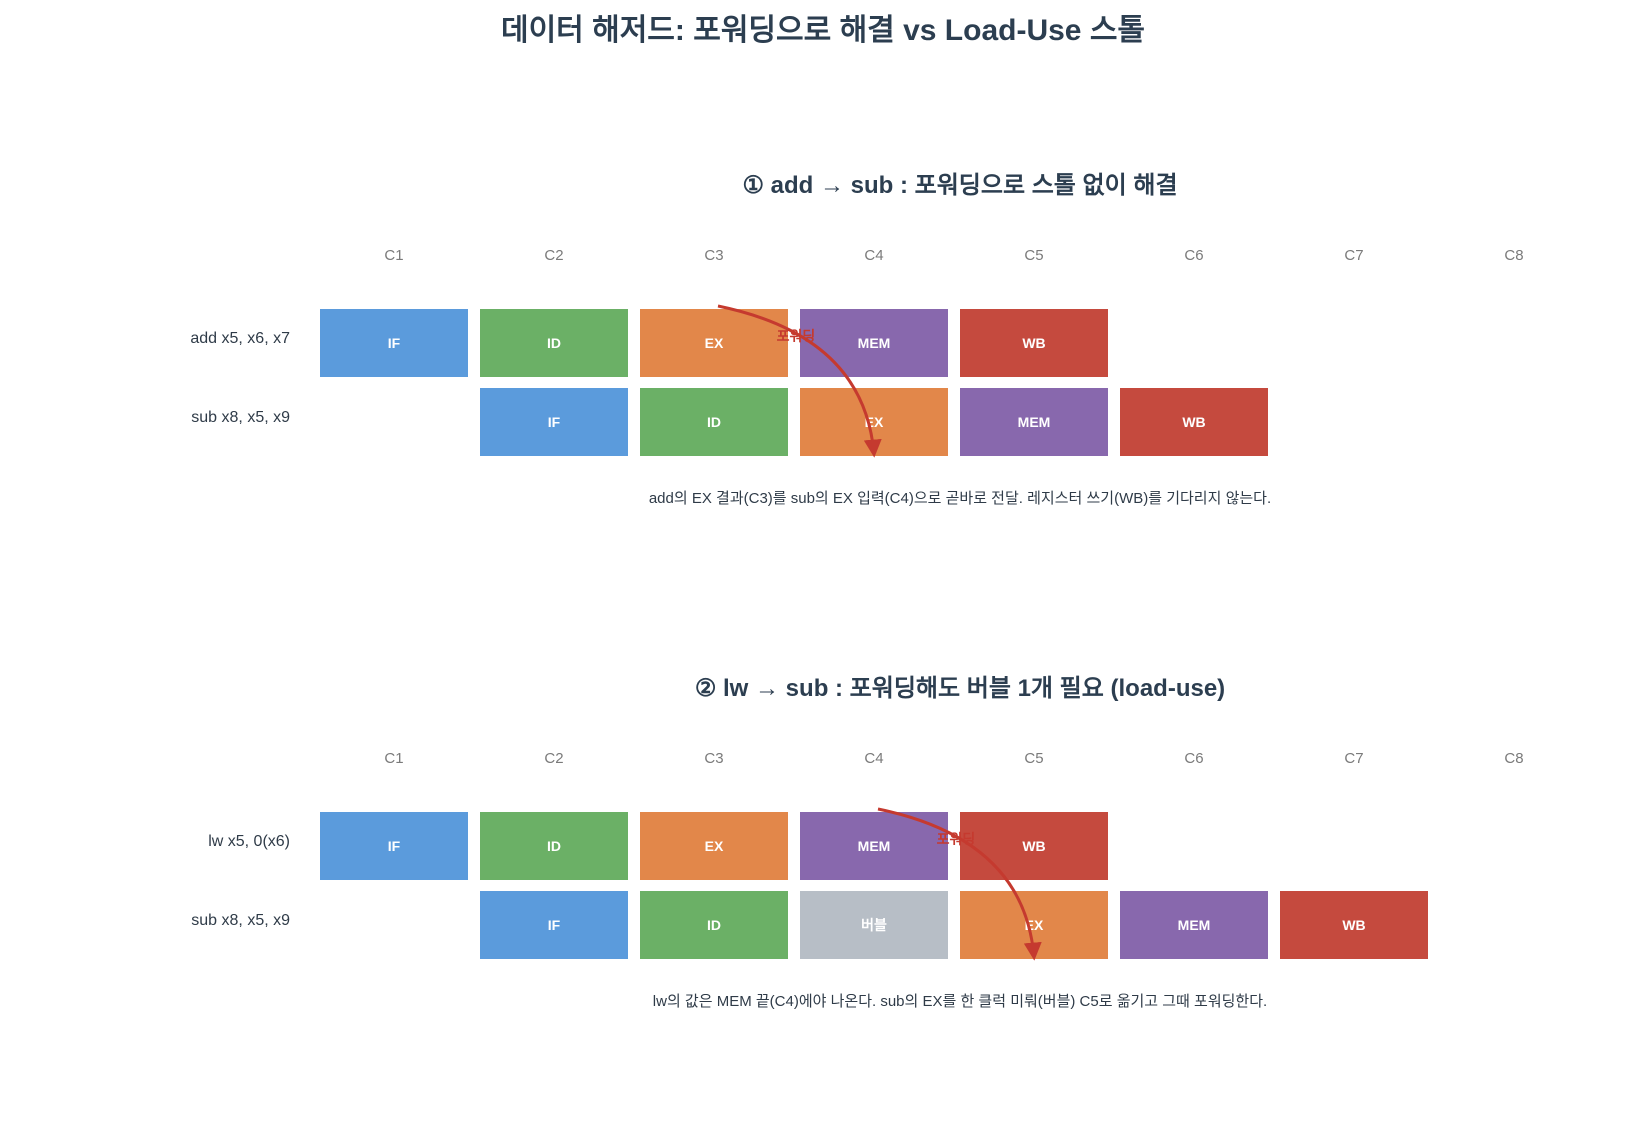  Describe the element at coordinates (249, 841) in the screenshot. I see `instruction-label: lw x5, 0(x6)` at that location.